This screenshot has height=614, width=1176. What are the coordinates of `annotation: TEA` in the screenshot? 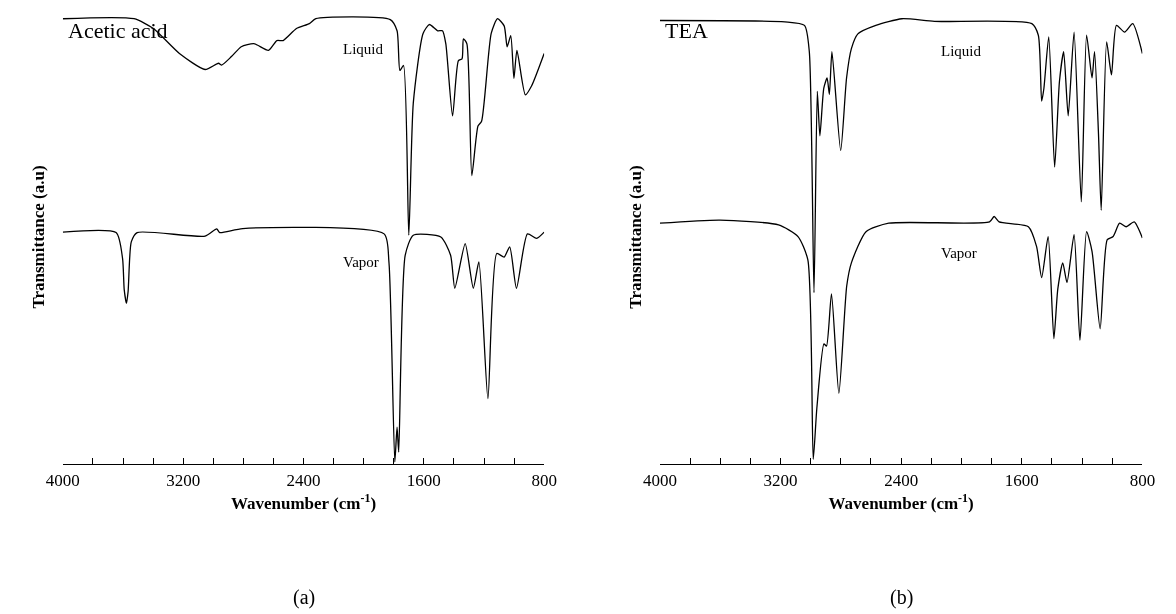 It's located at (686, 30).